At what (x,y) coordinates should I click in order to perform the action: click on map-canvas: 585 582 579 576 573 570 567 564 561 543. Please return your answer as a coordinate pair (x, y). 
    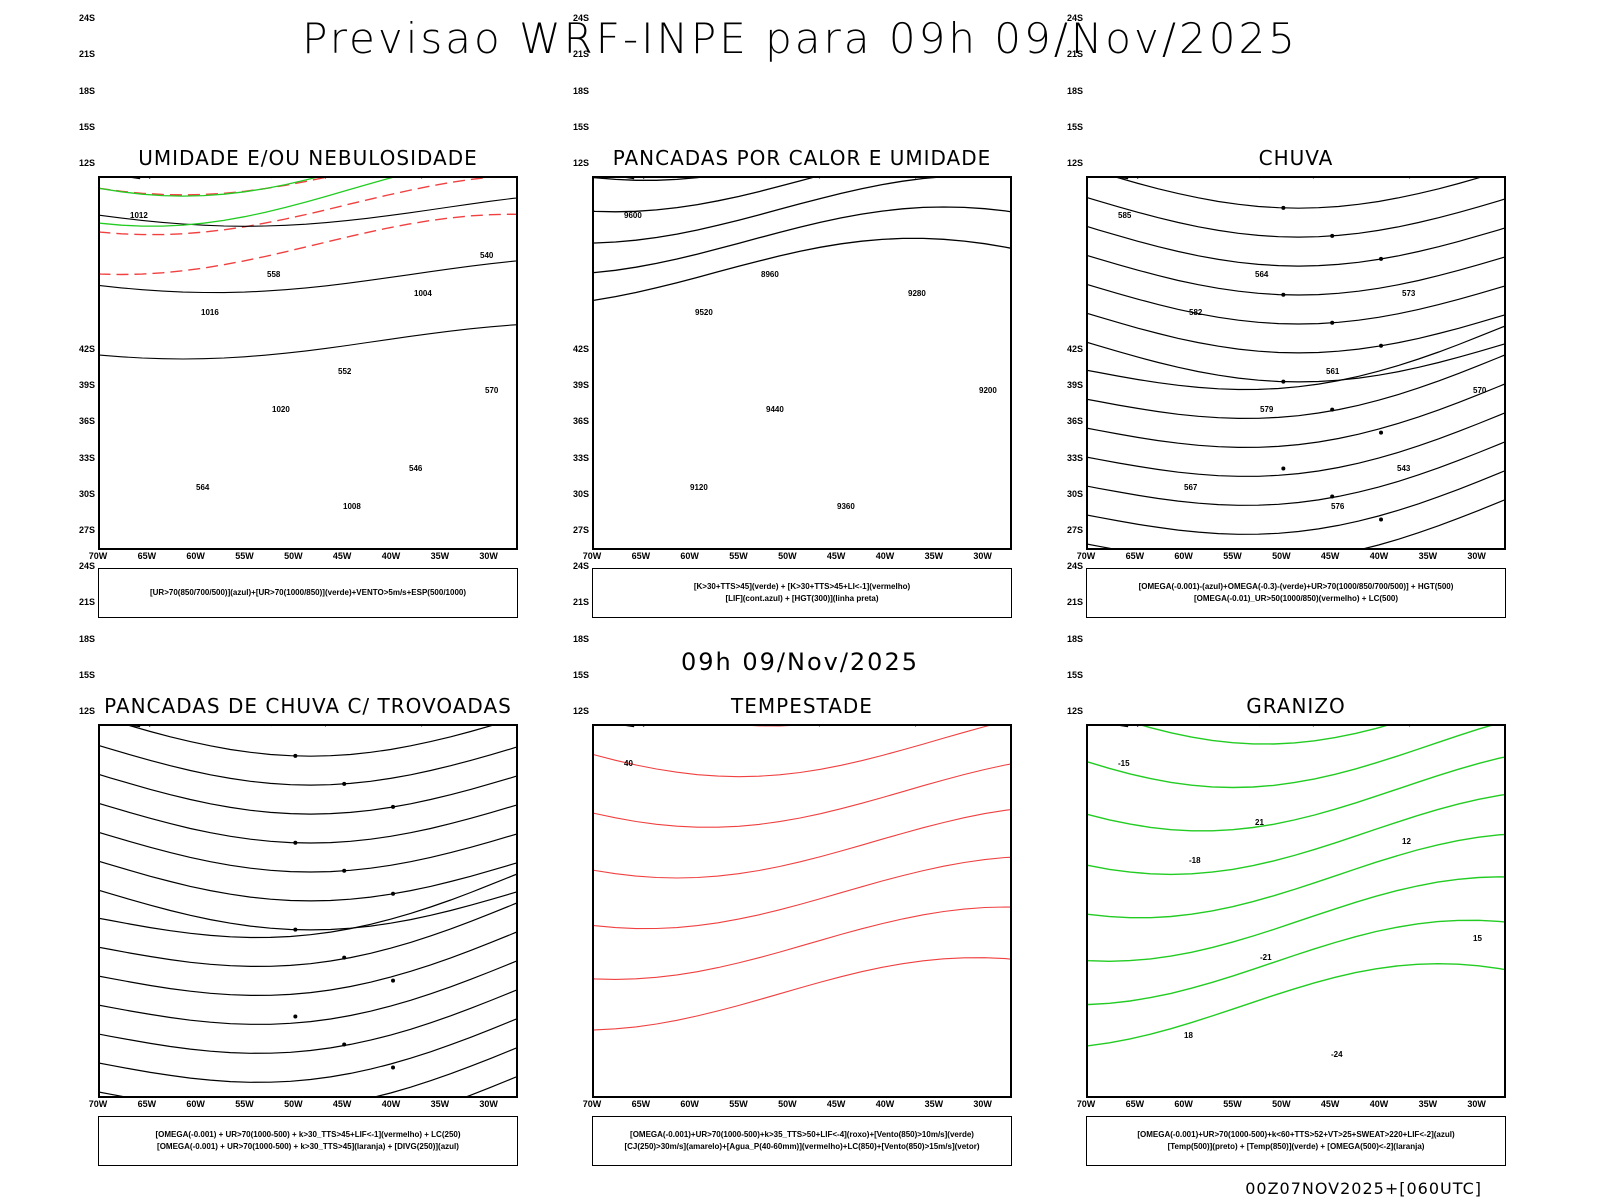
    Looking at the image, I should click on (1296, 363).